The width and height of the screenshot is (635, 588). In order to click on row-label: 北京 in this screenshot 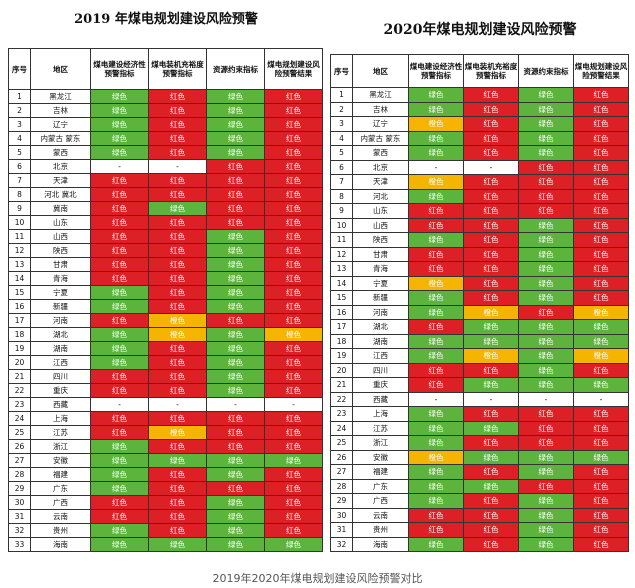, I will do `click(60, 166)`.